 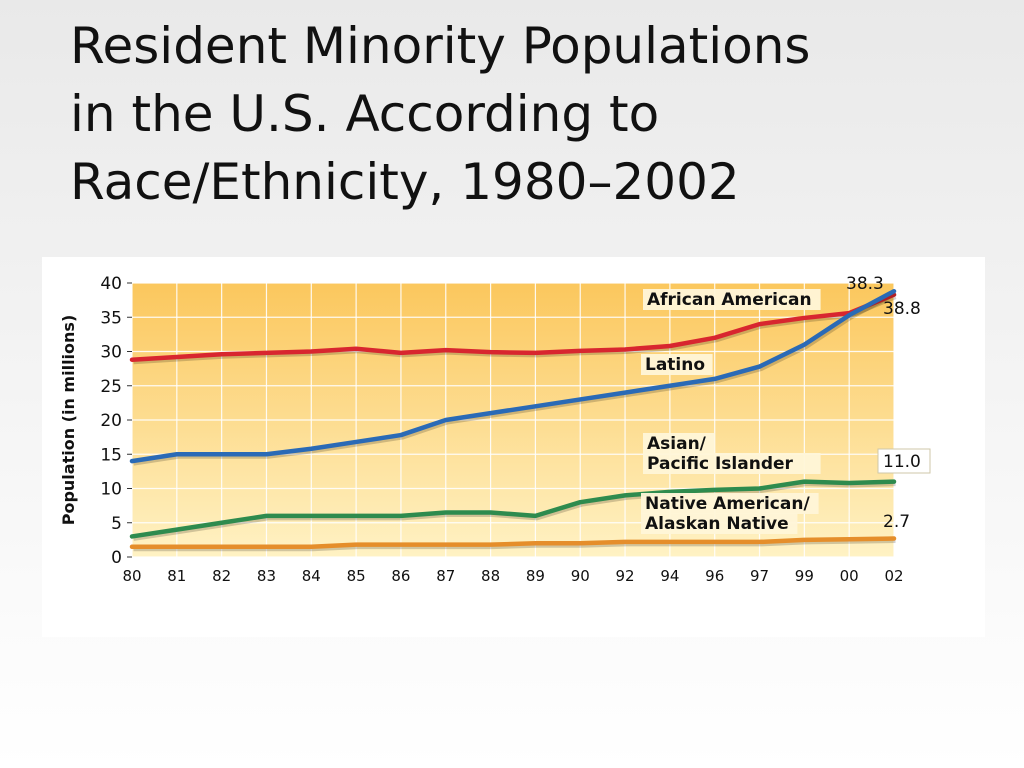 What do you see at coordinates (440, 46) in the screenshot?
I see `slide-title-line-1: Resident Minority Populations` at bounding box center [440, 46].